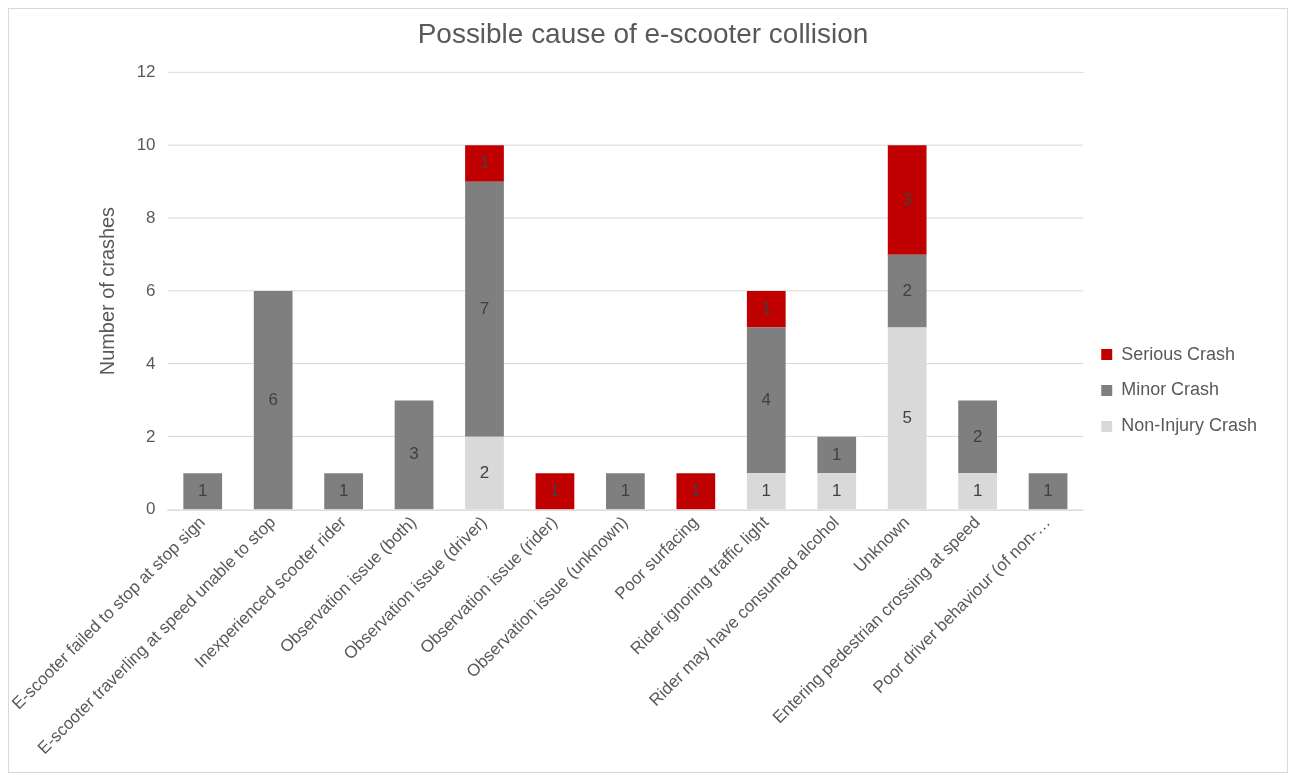 The image size is (1298, 783). I want to click on y-tick-label: 6, so click(151, 290).